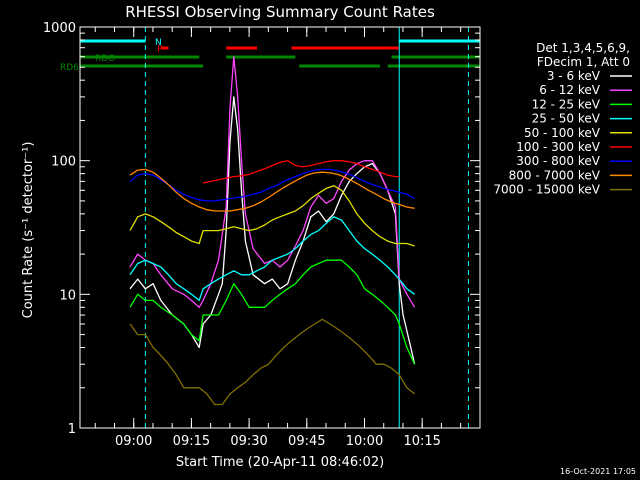  Describe the element at coordinates (570, 90) in the screenshot. I see `legend-label-1: 6 - 12 keV` at that location.